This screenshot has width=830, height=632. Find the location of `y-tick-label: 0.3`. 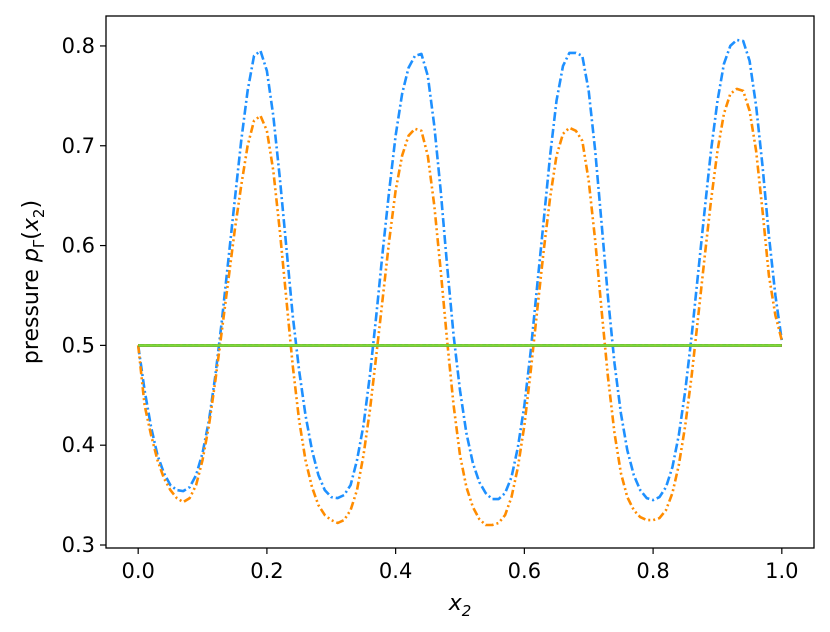

y-tick-label: 0.3 is located at coordinates (78, 545).